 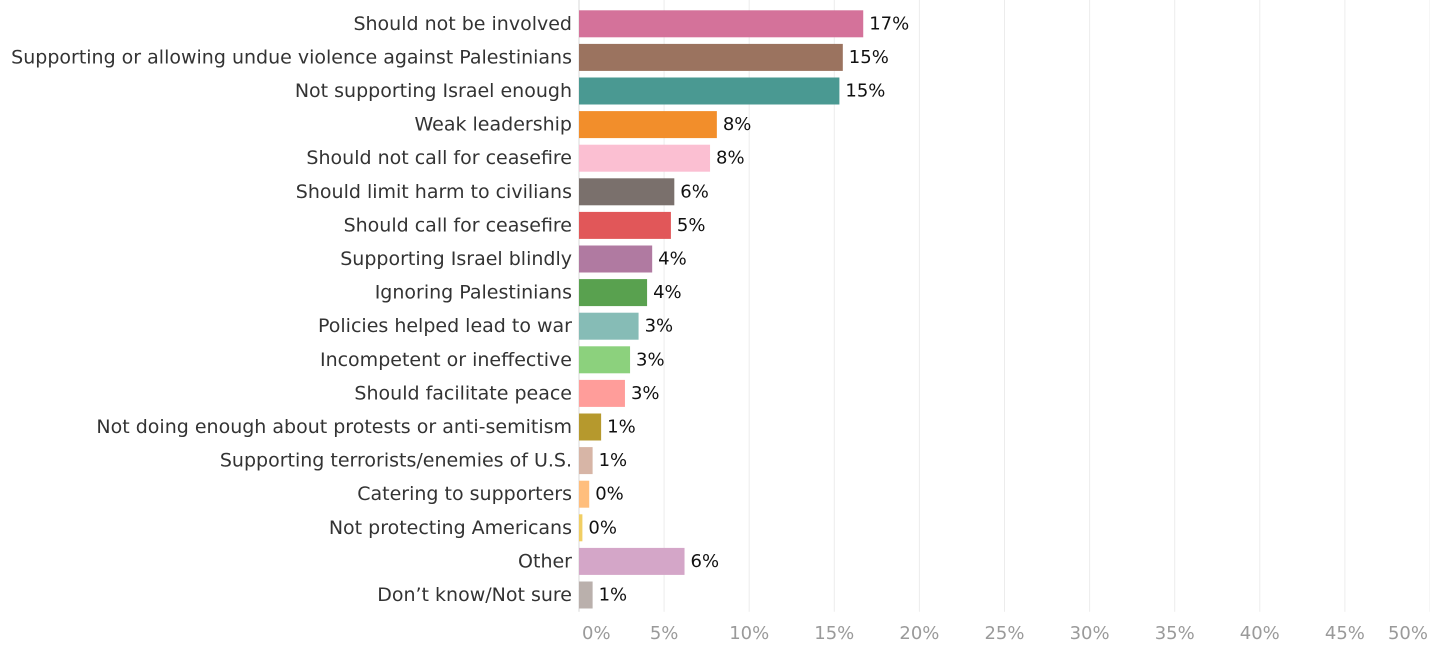 What do you see at coordinates (474, 595) in the screenshot?
I see `category-label-17: Don’t know/Not sure` at bounding box center [474, 595].